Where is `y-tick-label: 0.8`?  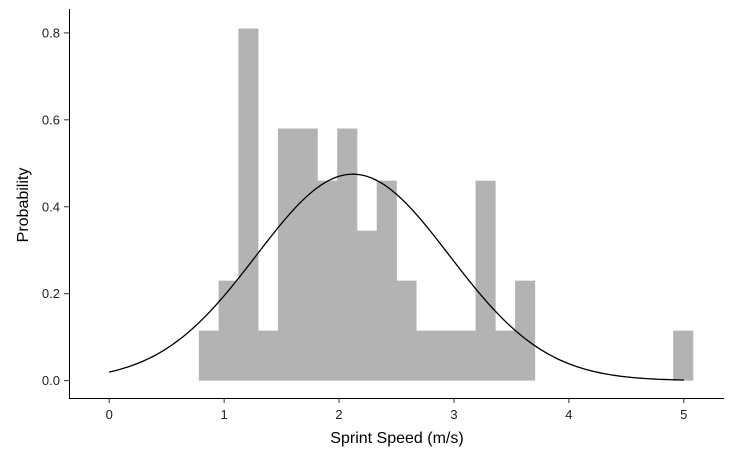
y-tick-label: 0.8 is located at coordinates (51, 32).